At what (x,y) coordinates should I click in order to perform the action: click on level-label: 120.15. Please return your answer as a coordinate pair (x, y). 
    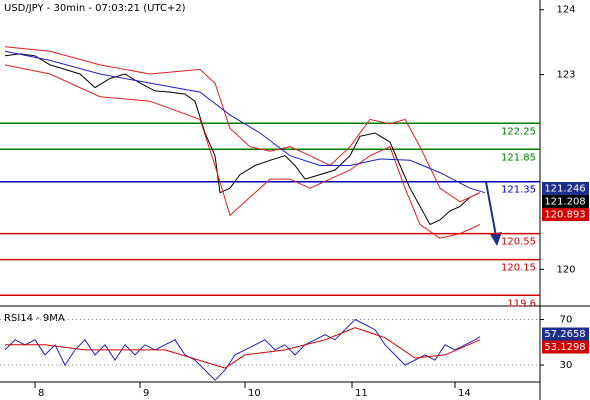
    Looking at the image, I should click on (518, 268).